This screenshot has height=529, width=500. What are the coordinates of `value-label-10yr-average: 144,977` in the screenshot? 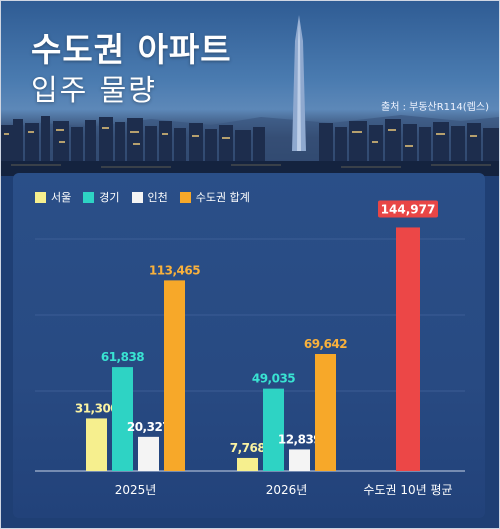 It's located at (408, 209).